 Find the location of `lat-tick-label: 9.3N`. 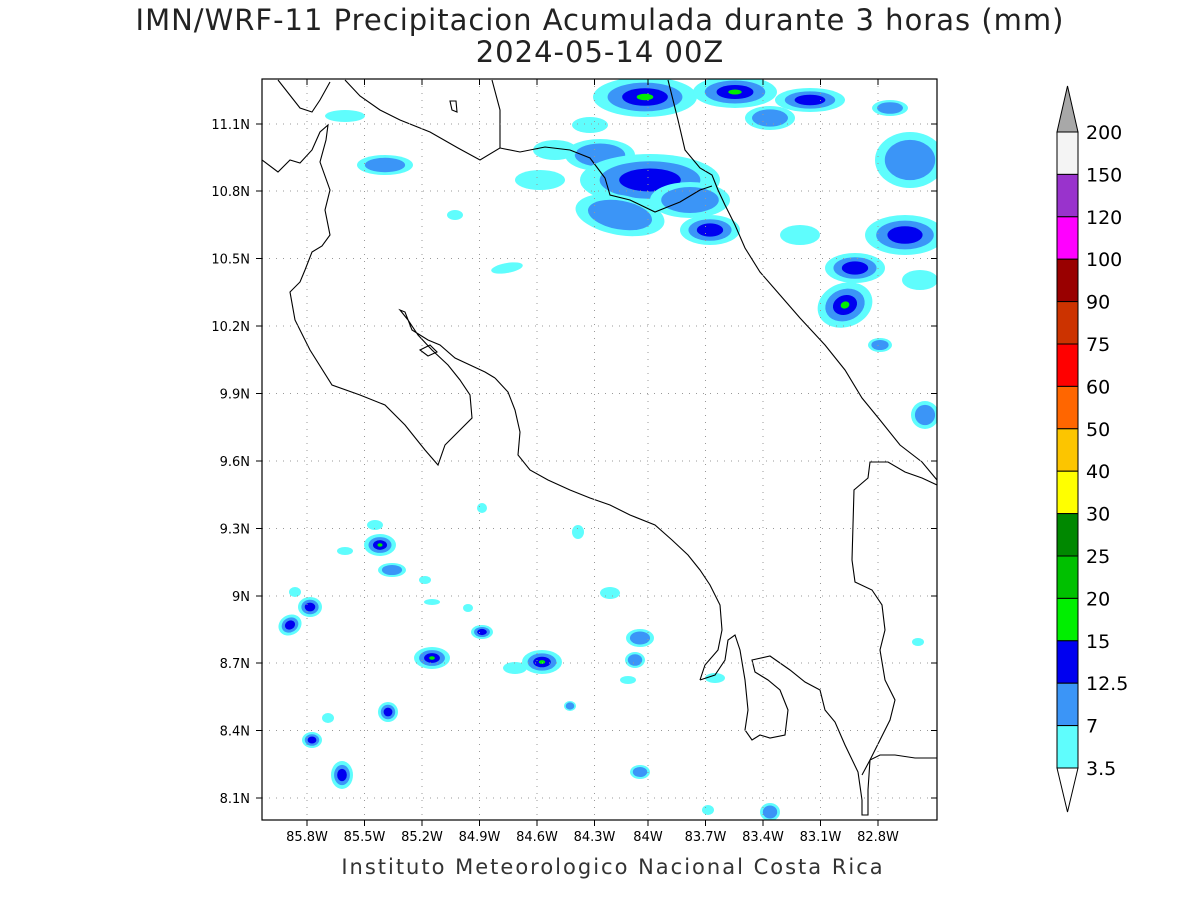

lat-tick-label: 9.3N is located at coordinates (235, 530).